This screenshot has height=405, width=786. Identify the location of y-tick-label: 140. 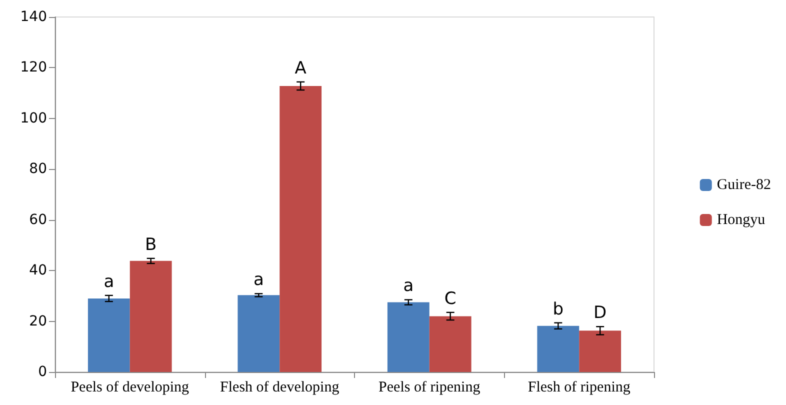
(33, 17).